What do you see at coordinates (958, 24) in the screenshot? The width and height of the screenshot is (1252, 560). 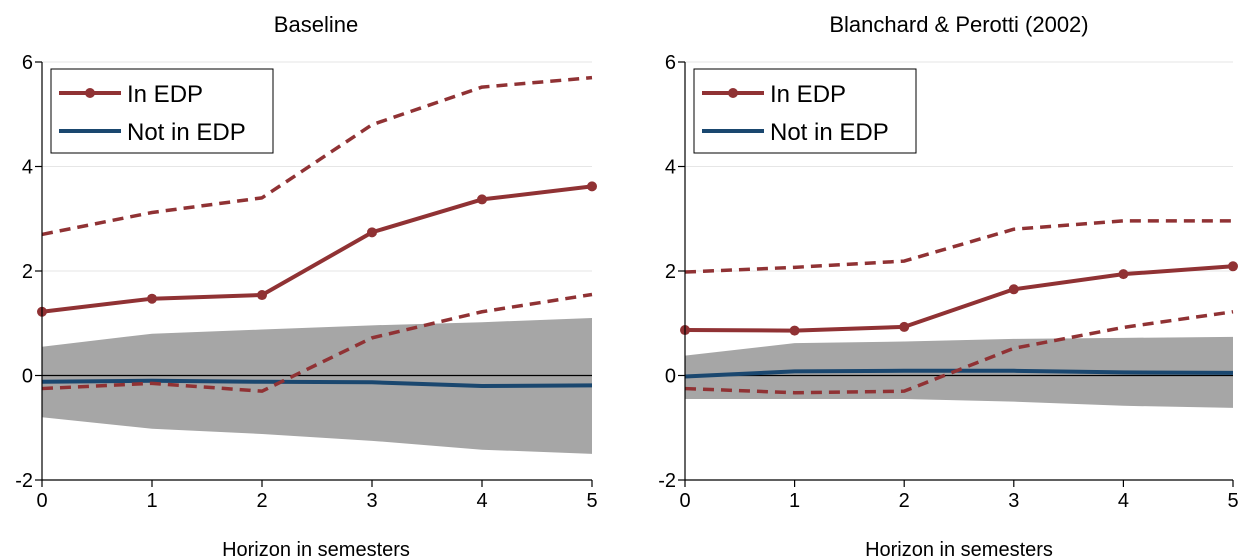 I see `chart-title: Blanchard & Perotti (2002)` at bounding box center [958, 24].